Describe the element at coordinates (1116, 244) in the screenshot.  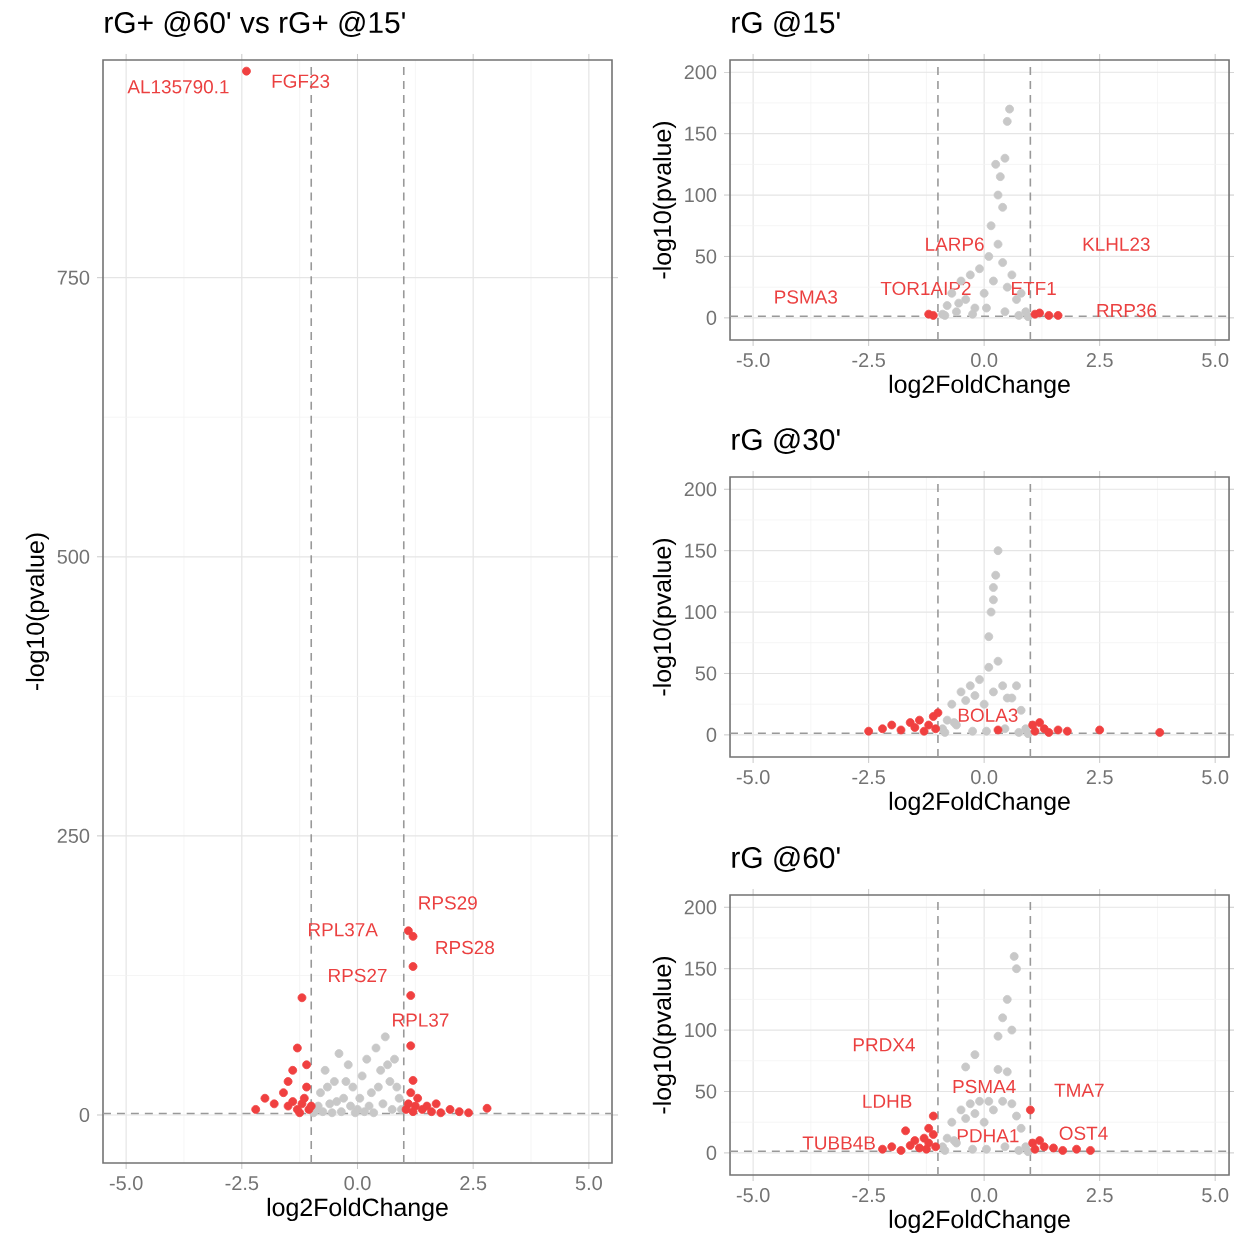
I see `annotation: KLHL23` at that location.